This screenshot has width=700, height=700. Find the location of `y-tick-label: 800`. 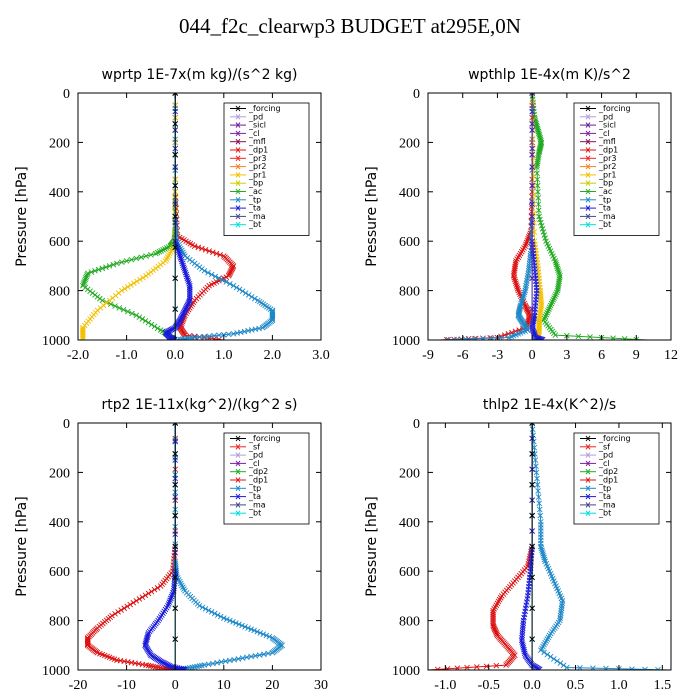

y-tick-label: 800 is located at coordinates (59, 622).